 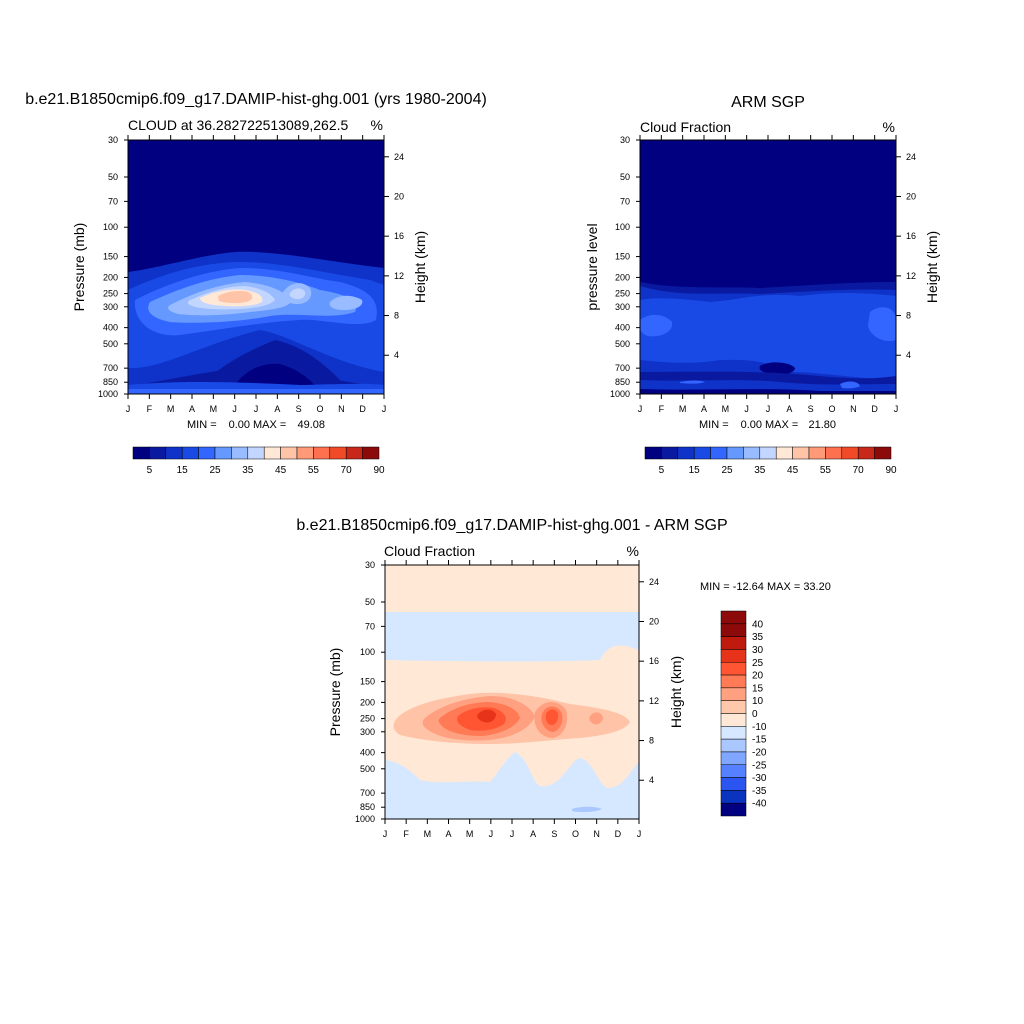 I want to click on panel-obs-max-label: MAX =, so click(x=781, y=425).